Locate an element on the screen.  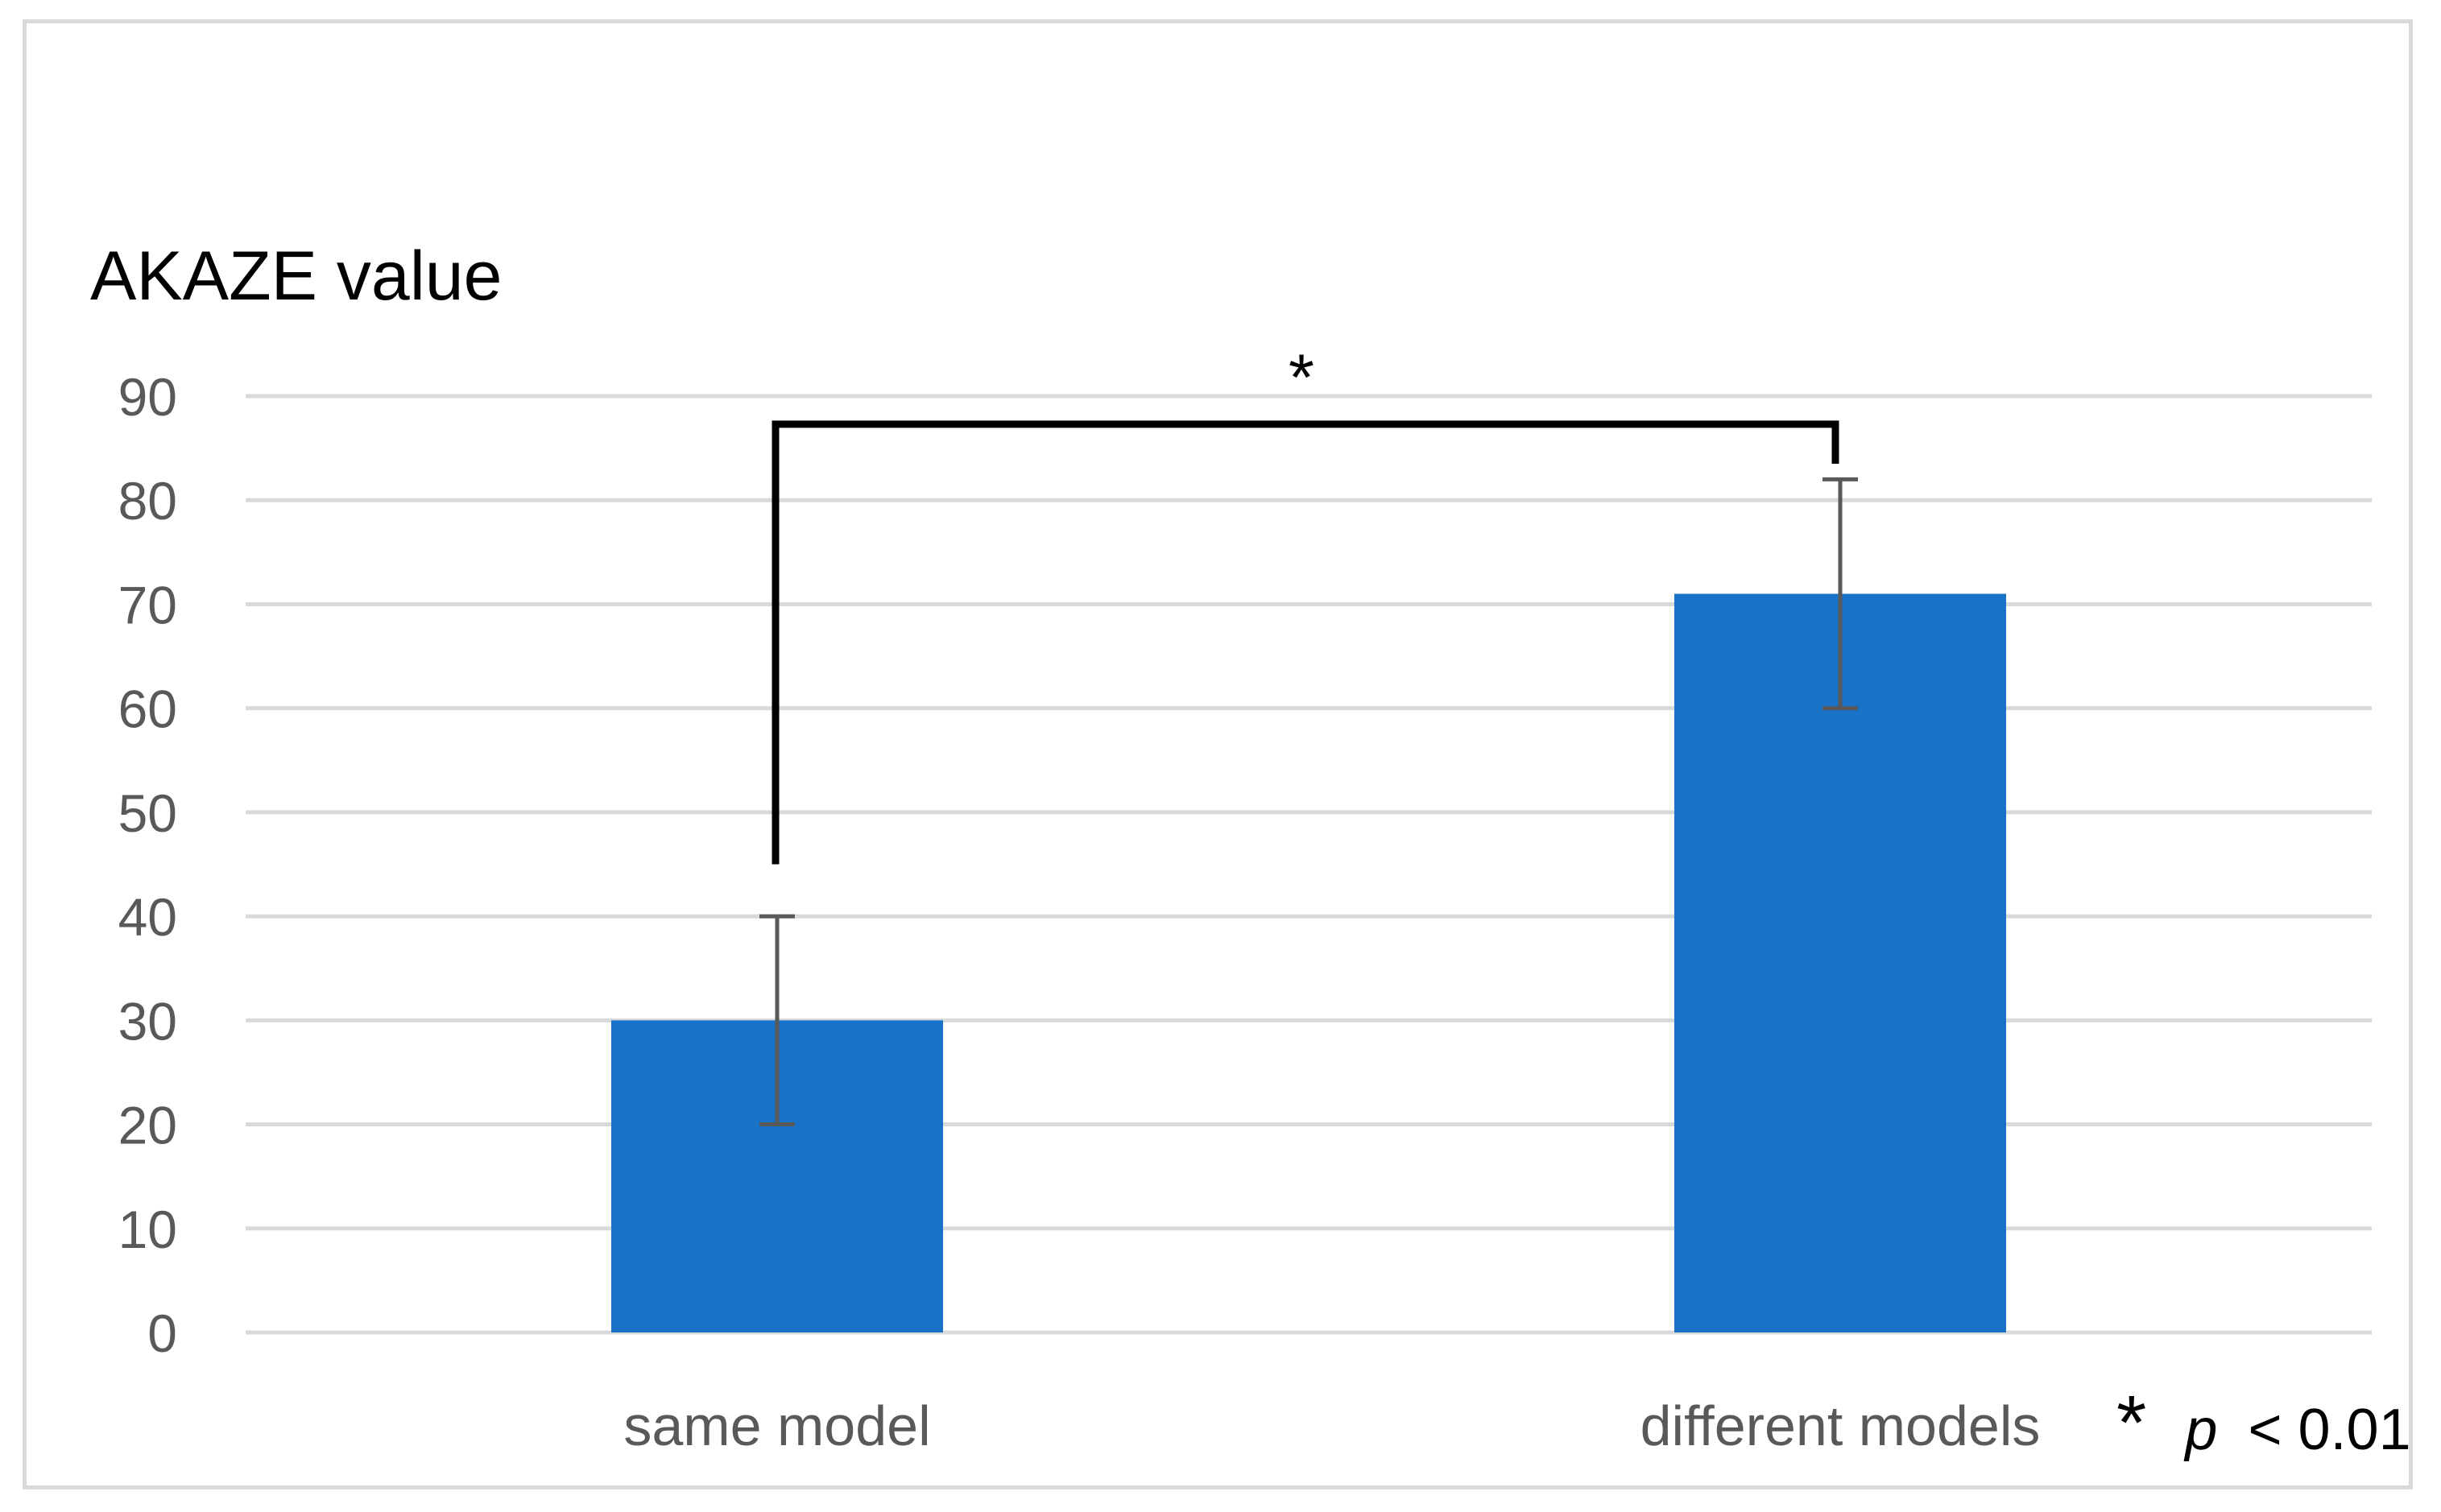
category-label: different models is located at coordinates (1840, 1425).